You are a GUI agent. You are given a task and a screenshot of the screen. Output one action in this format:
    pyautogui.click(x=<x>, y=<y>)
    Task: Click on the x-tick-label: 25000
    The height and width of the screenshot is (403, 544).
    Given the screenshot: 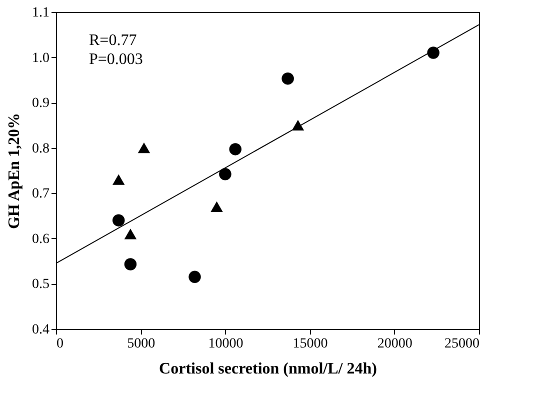 What is the action you would take?
    pyautogui.click(x=462, y=344)
    